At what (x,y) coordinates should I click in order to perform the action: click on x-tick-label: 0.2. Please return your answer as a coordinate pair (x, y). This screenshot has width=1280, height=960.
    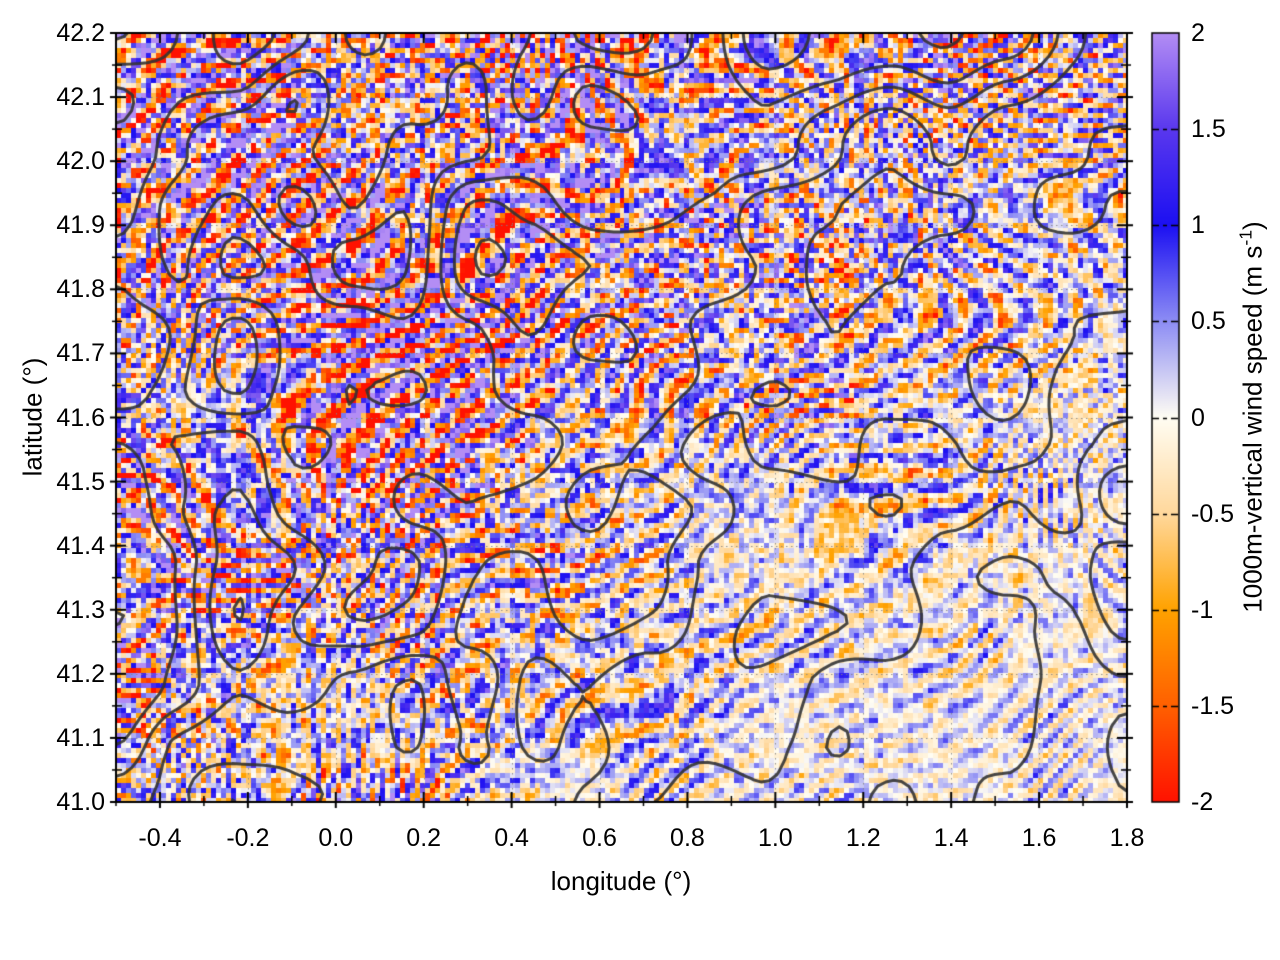
    Looking at the image, I should click on (424, 838).